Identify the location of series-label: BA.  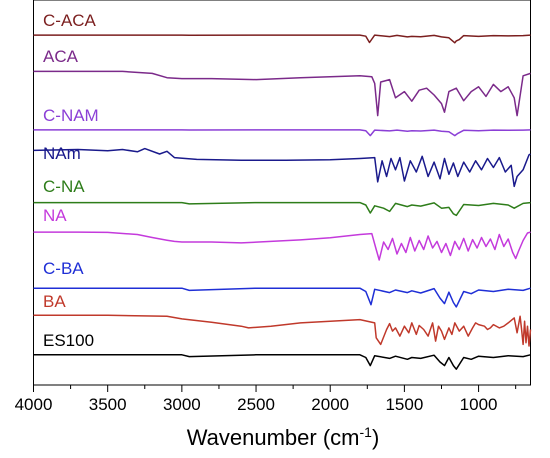
(54, 301).